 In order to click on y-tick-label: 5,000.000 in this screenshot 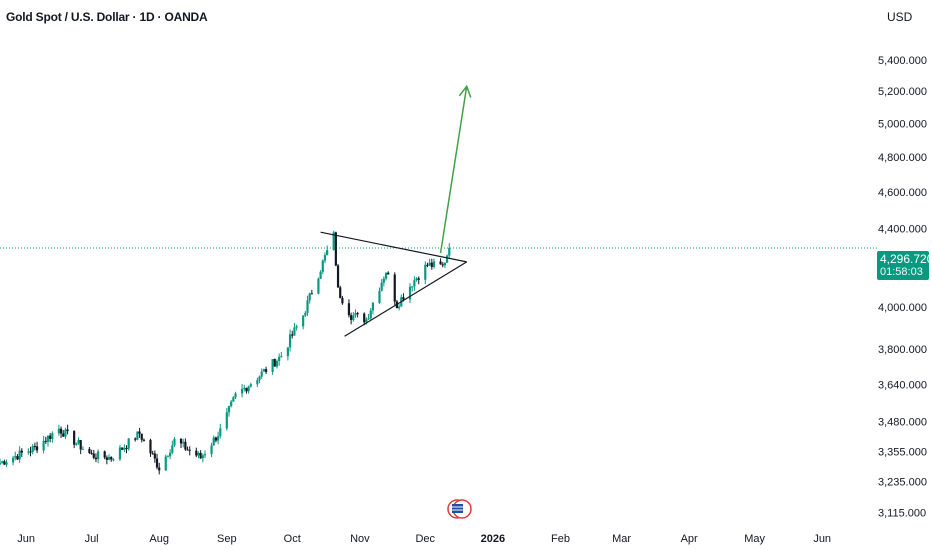, I will do `click(902, 124)`.